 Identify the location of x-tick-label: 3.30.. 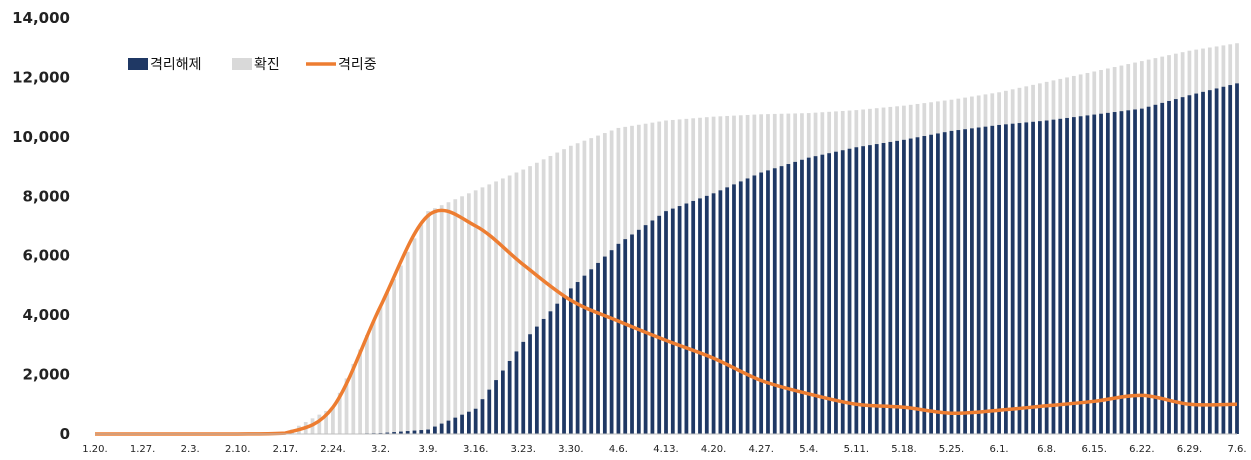
(570, 449).